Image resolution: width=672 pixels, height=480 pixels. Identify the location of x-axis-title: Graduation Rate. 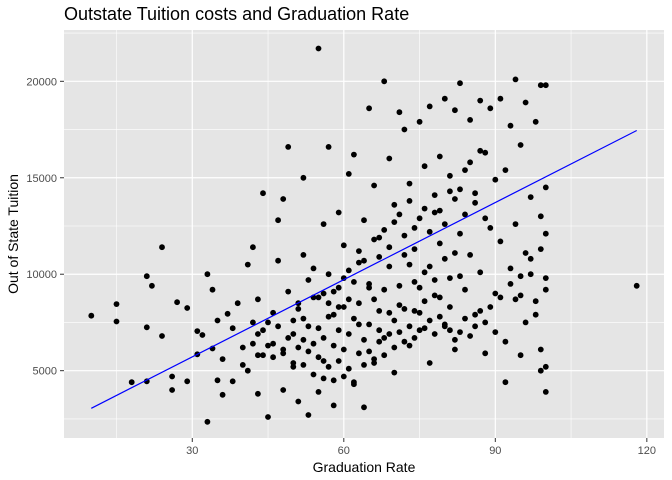
(364, 467).